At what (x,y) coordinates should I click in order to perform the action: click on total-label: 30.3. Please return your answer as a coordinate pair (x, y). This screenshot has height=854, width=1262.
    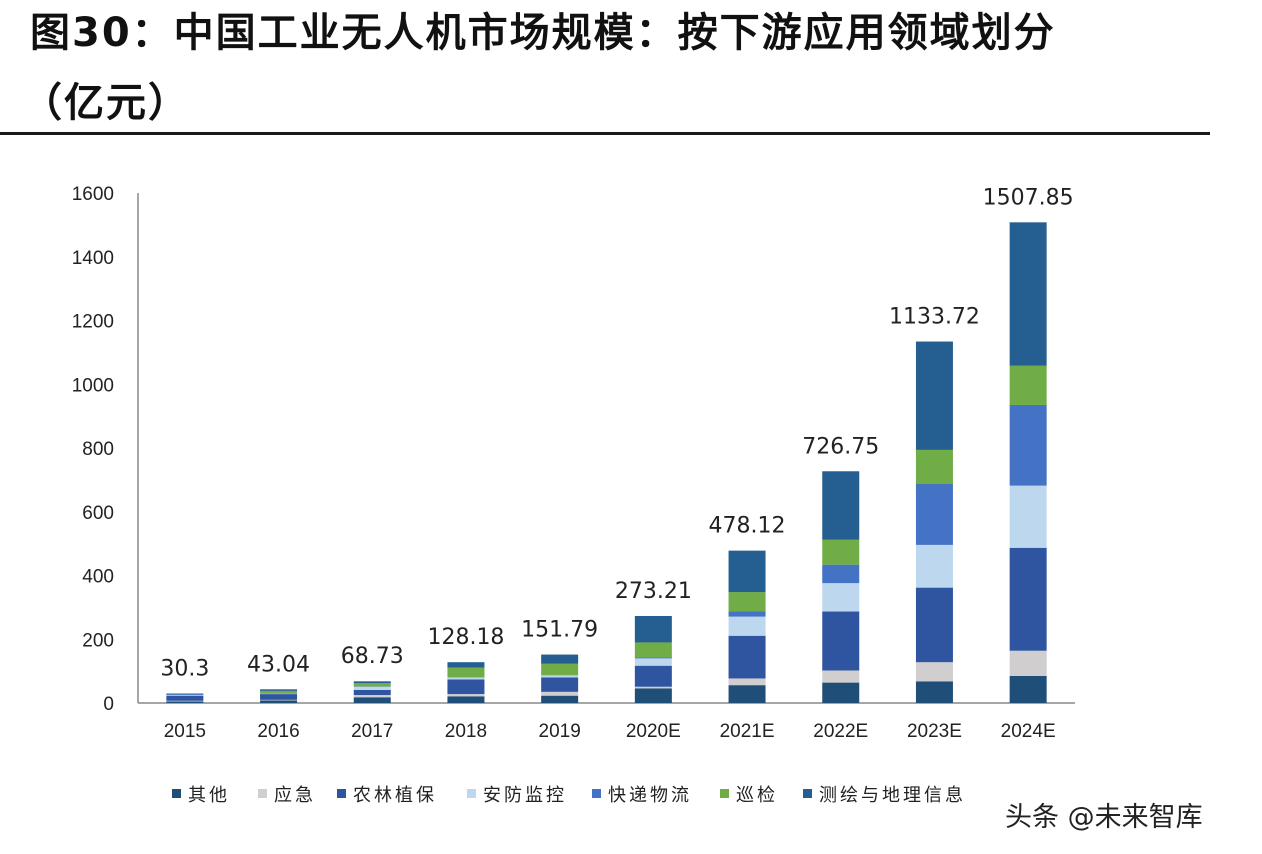
    Looking at the image, I should click on (184, 668).